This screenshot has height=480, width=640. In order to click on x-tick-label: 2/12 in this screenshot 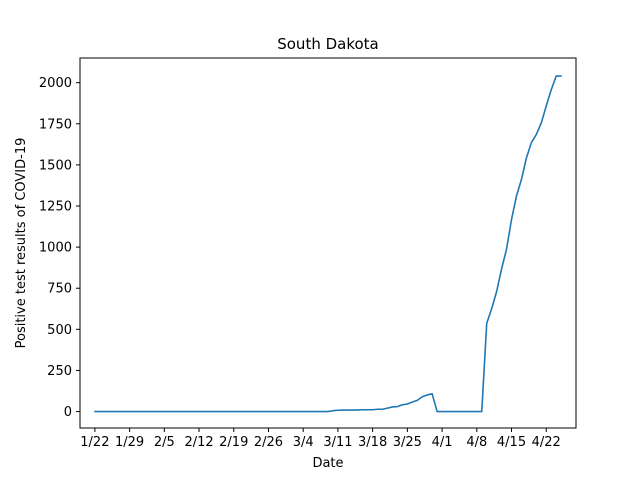, I will do `click(198, 442)`.